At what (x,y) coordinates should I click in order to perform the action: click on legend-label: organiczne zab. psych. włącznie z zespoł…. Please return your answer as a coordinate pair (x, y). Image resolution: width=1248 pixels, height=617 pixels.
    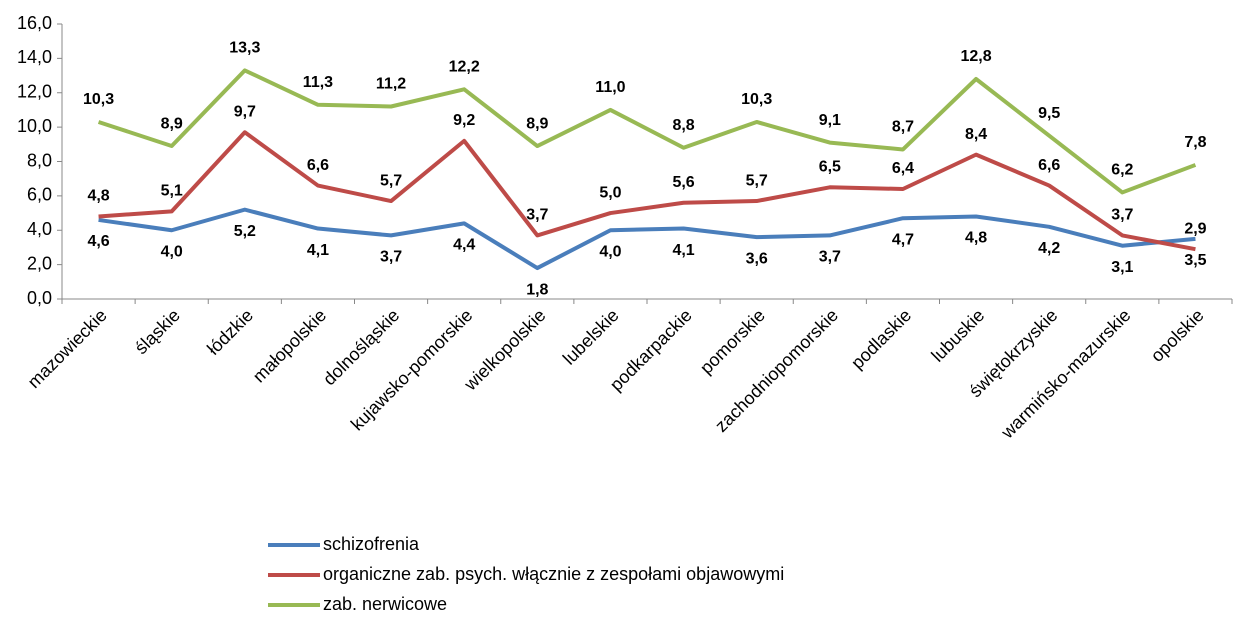
    Looking at the image, I should click on (553, 574).